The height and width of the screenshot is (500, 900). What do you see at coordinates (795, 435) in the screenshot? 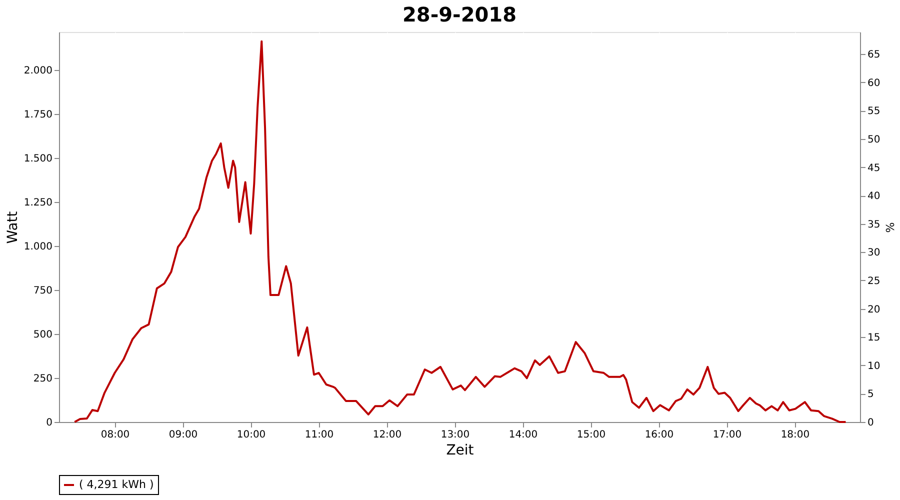
I see `x-tick-label: 18:00` at bounding box center [795, 435].